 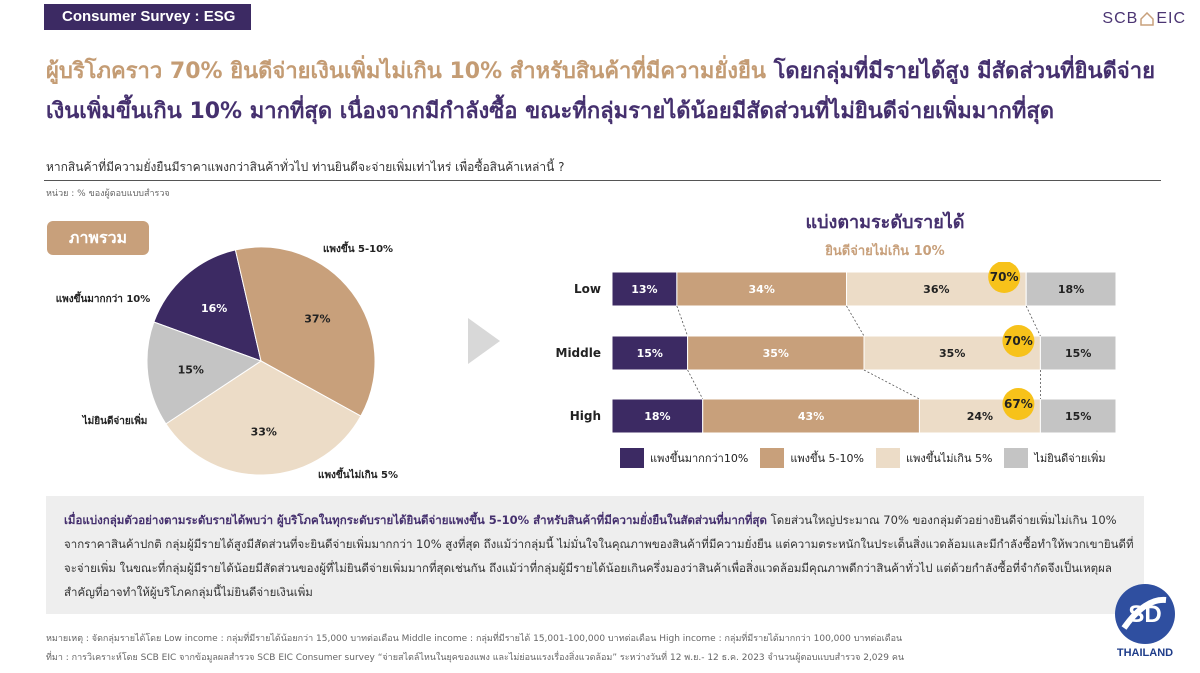 What do you see at coordinates (699, 458) in the screenshot?
I see `legend-label: แพงขึ้นมากกว่า10%` at bounding box center [699, 458].